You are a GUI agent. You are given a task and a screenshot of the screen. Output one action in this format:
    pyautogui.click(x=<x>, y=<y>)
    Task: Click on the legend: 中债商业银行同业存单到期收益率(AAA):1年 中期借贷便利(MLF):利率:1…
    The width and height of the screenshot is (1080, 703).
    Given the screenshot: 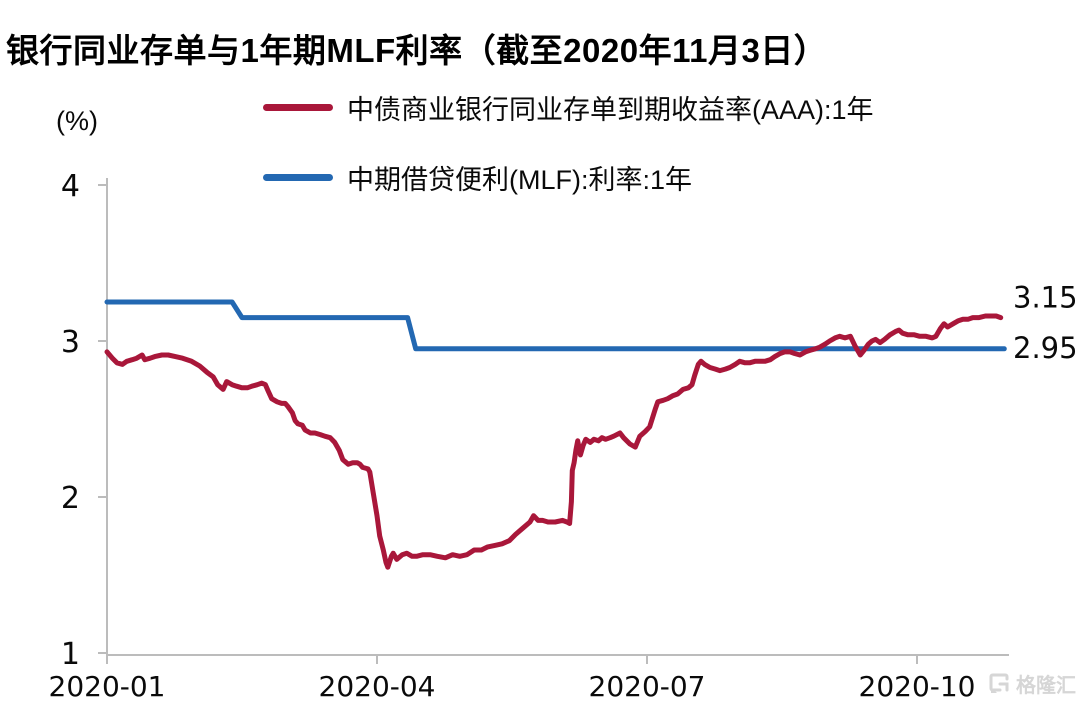 What is the action you would take?
    pyautogui.click(x=568, y=142)
    